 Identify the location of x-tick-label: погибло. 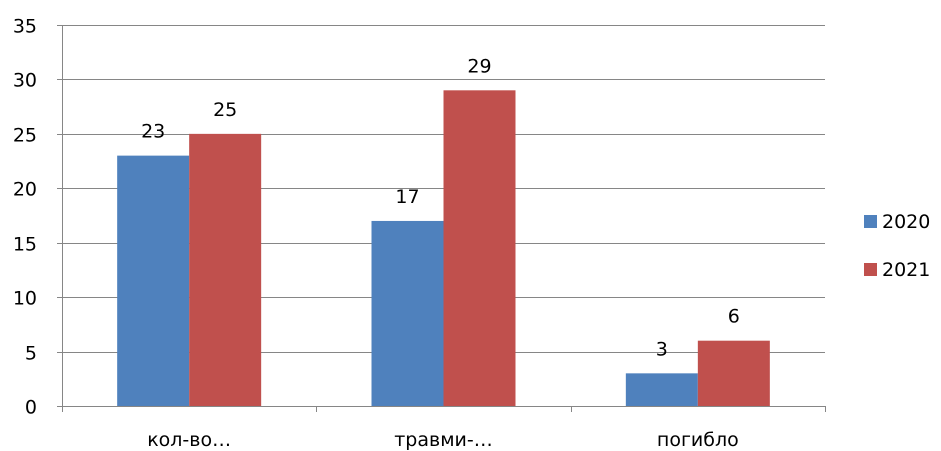
(698, 440).